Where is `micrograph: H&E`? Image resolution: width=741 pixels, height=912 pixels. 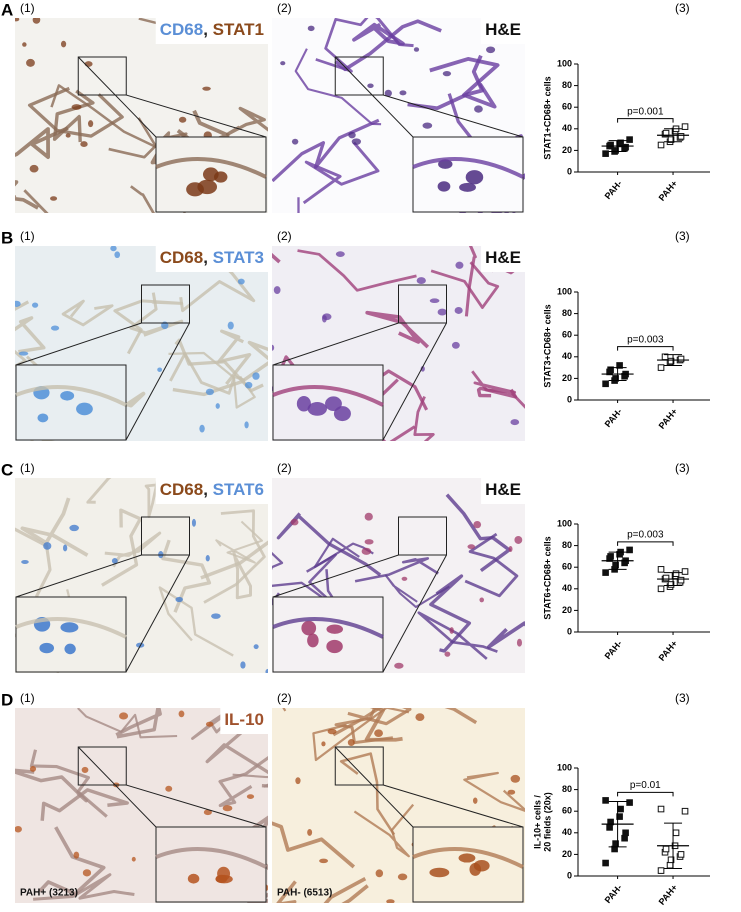 micrograph: H&E is located at coordinates (398, 575).